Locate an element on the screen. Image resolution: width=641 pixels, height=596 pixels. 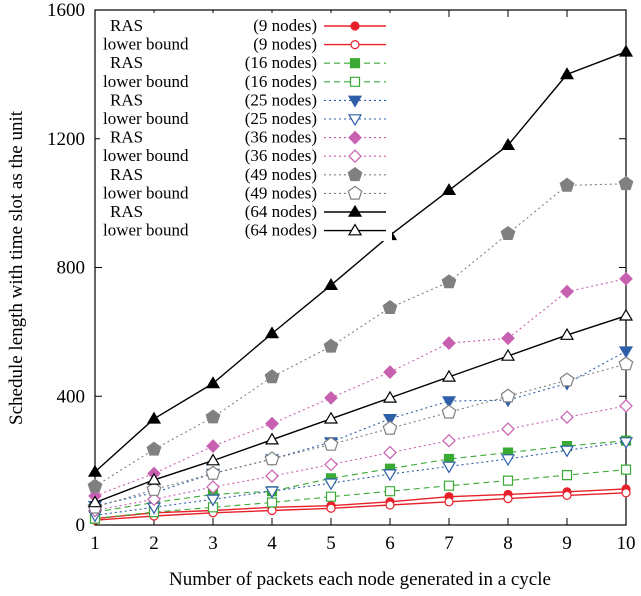
legend-node-count: (49 nodes) is located at coordinates (281, 192).